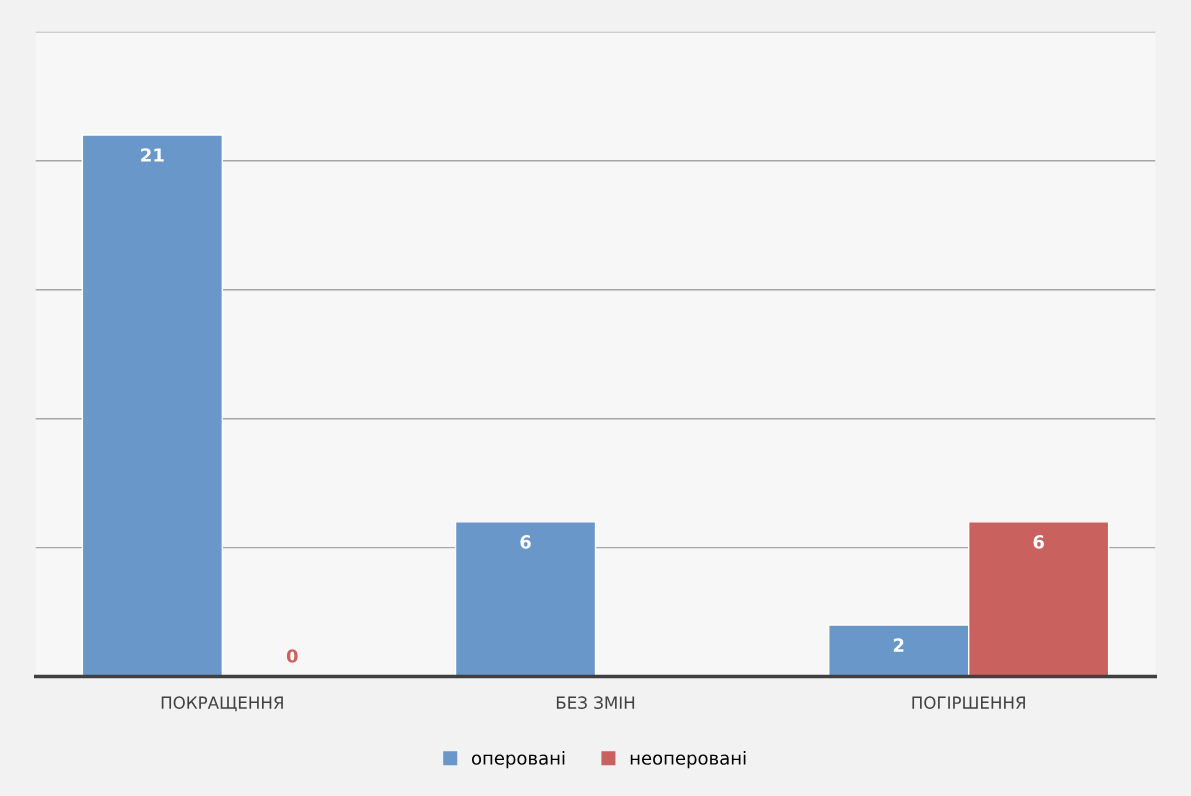 This screenshot has height=796, width=1191. Describe the element at coordinates (292, 656) in the screenshot. I see `data-label: 0` at that location.